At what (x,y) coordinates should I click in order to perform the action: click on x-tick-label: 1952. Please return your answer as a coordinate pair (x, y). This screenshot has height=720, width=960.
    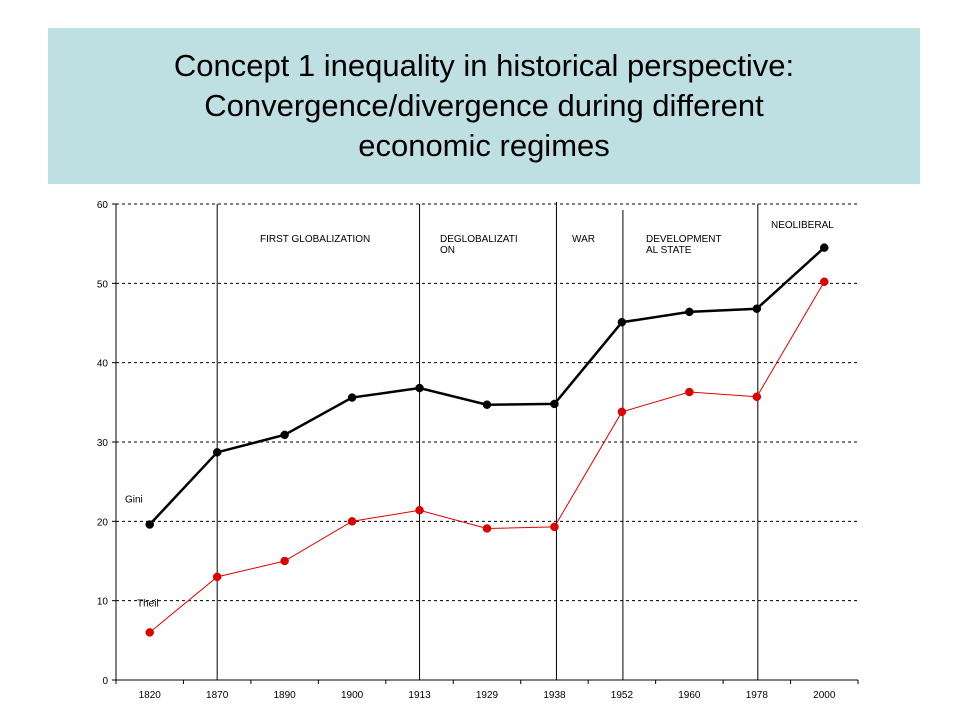
    Looking at the image, I should click on (622, 695).